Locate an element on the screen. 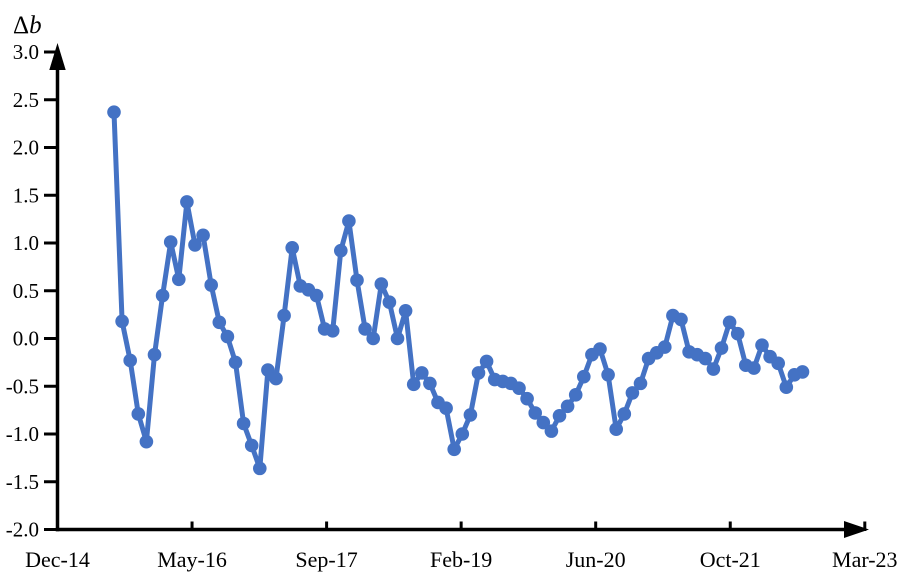 This screenshot has width=900, height=574. x-axis-tick-label: Oct-21 is located at coordinates (730, 559).